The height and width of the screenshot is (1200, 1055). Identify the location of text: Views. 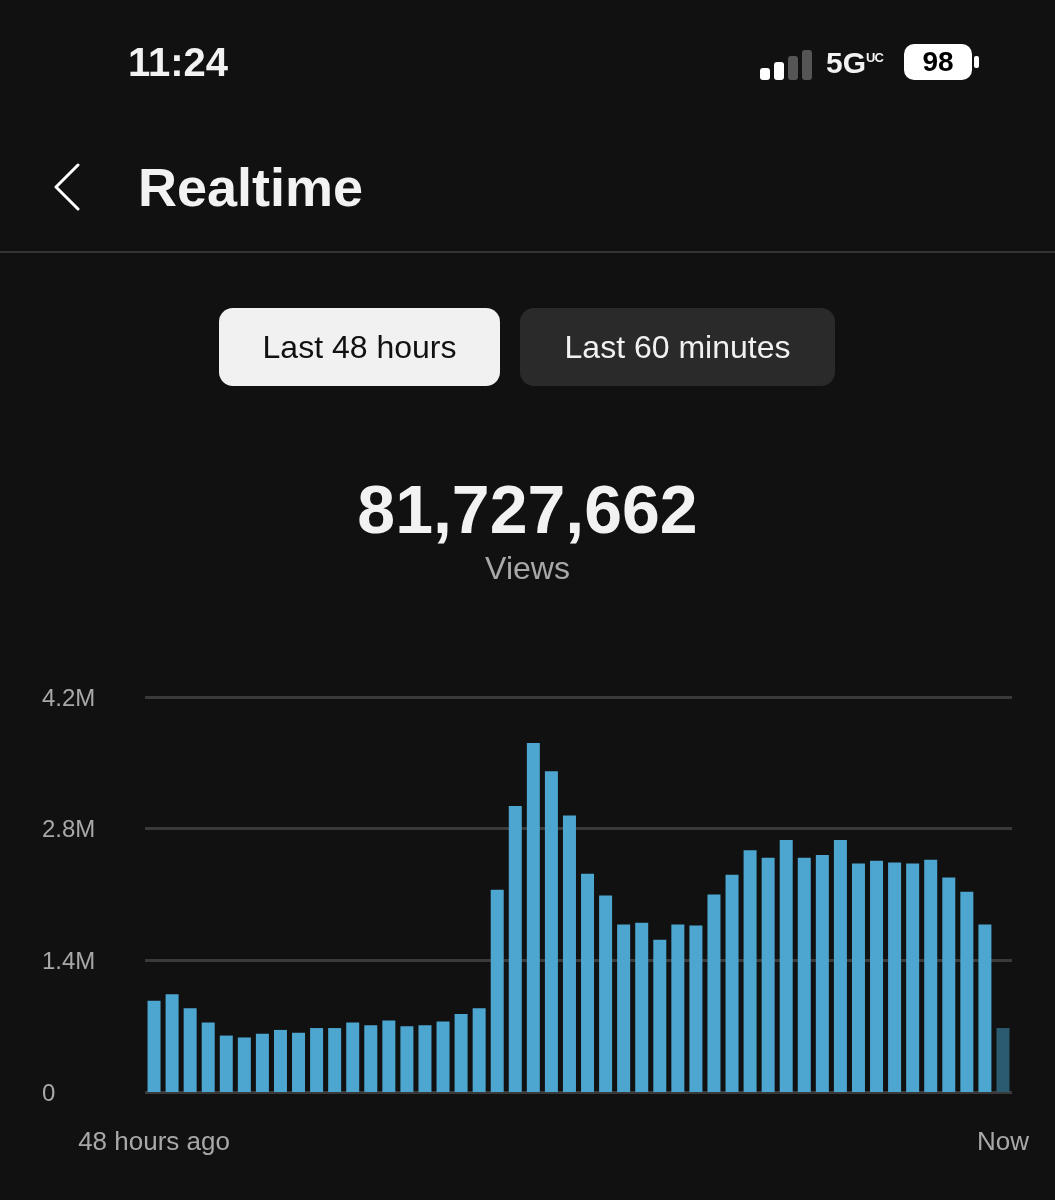
(527, 568).